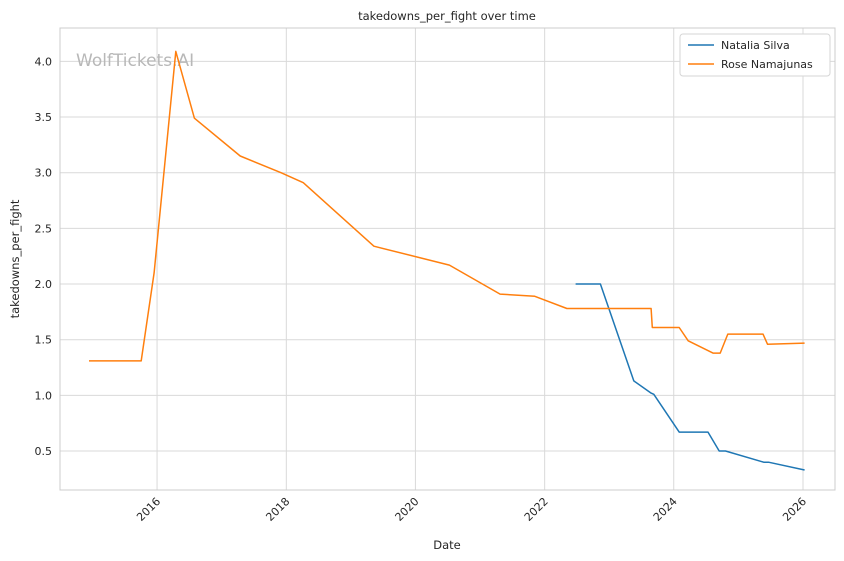  What do you see at coordinates (44, 173) in the screenshot?
I see `y-tick-label: 3.0` at bounding box center [44, 173].